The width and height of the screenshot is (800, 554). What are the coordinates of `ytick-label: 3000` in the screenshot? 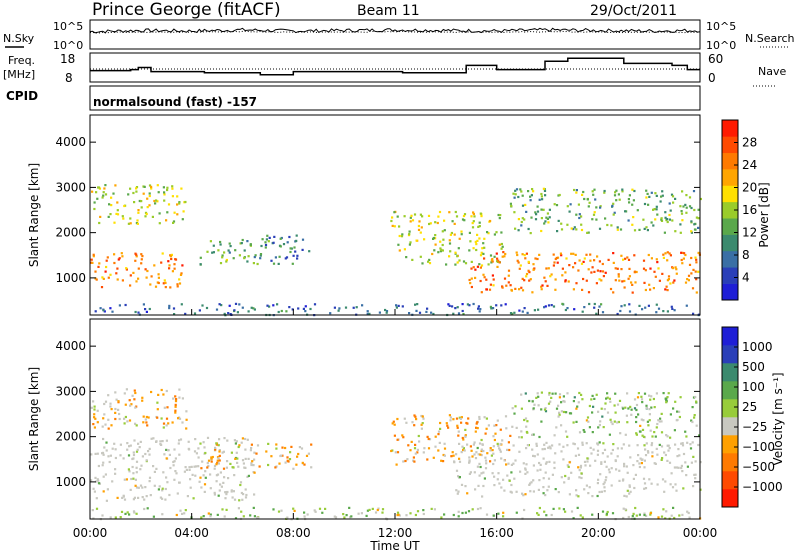 It's located at (70, 187).